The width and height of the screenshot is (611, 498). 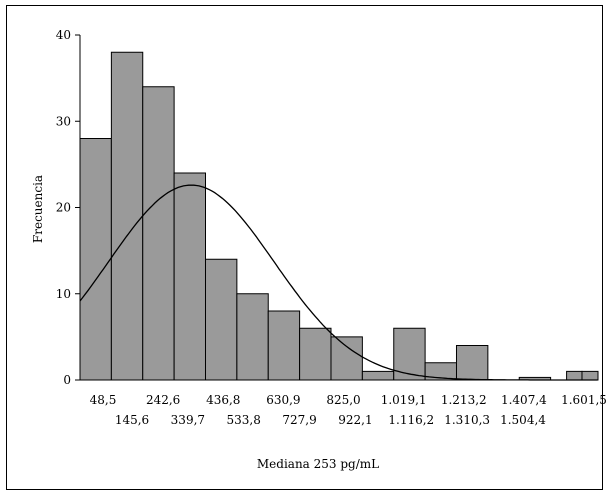 What do you see at coordinates (188, 420) in the screenshot?
I see `x-tick-label-lower: 339,7` at bounding box center [188, 420].